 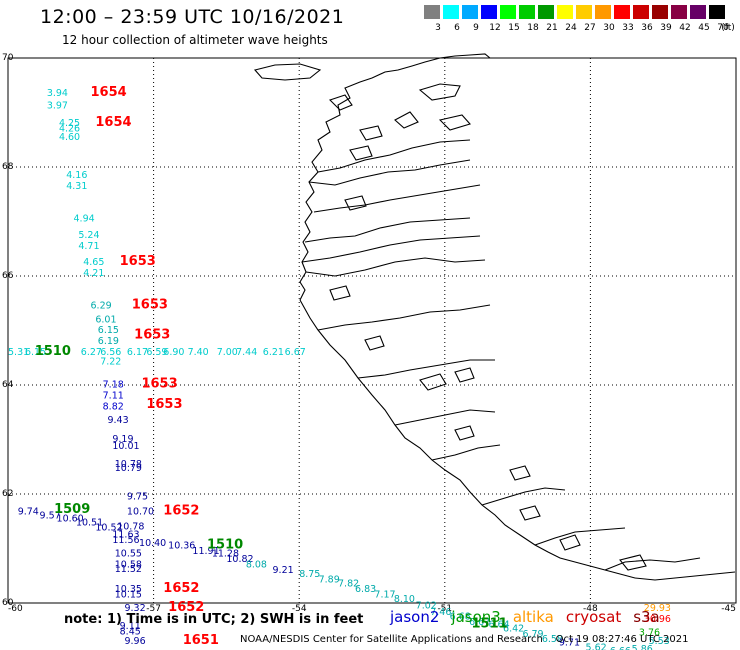 What do you see at coordinates (569, 643) in the screenshot?
I see `wave-height-value: 9.71` at bounding box center [569, 643].